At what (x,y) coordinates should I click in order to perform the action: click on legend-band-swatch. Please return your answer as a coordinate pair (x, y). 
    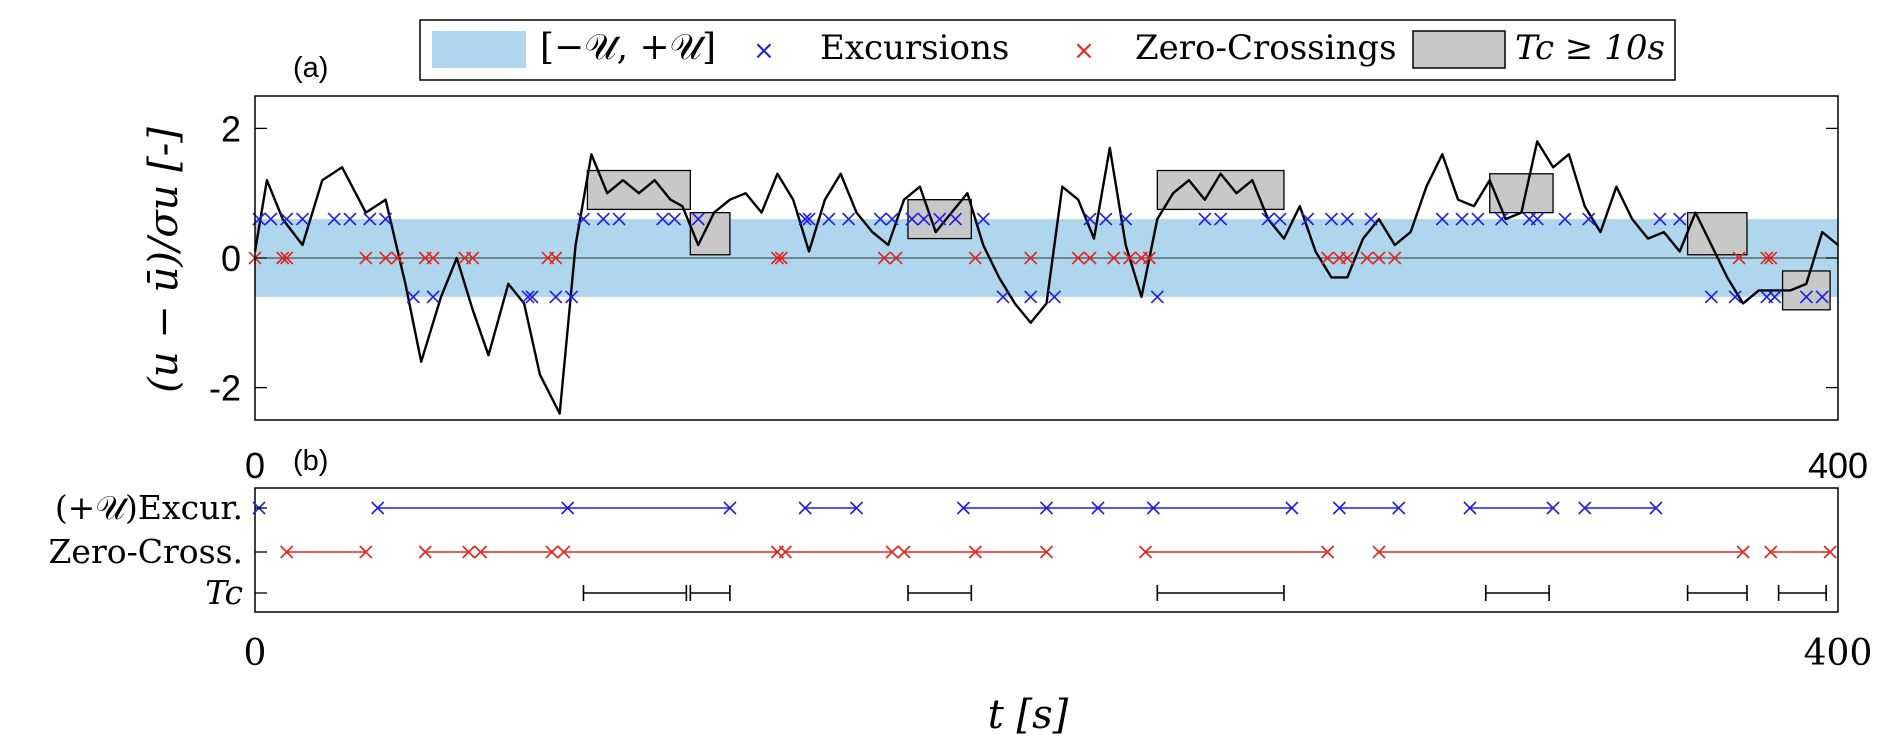
    Looking at the image, I should click on (479, 49).